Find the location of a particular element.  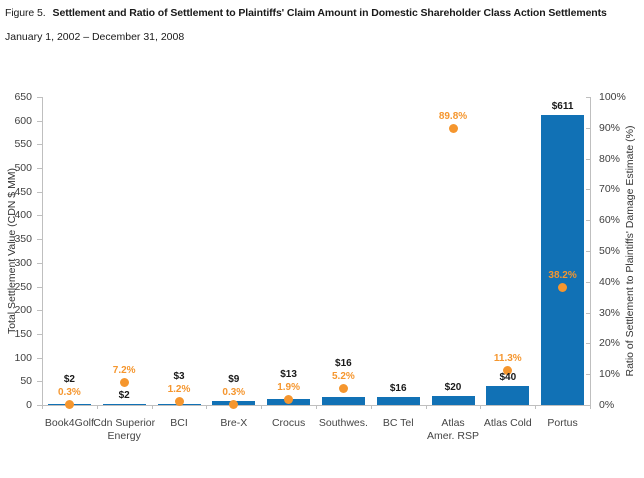

left-axis-tick-label: 150 is located at coordinates (23, 333).